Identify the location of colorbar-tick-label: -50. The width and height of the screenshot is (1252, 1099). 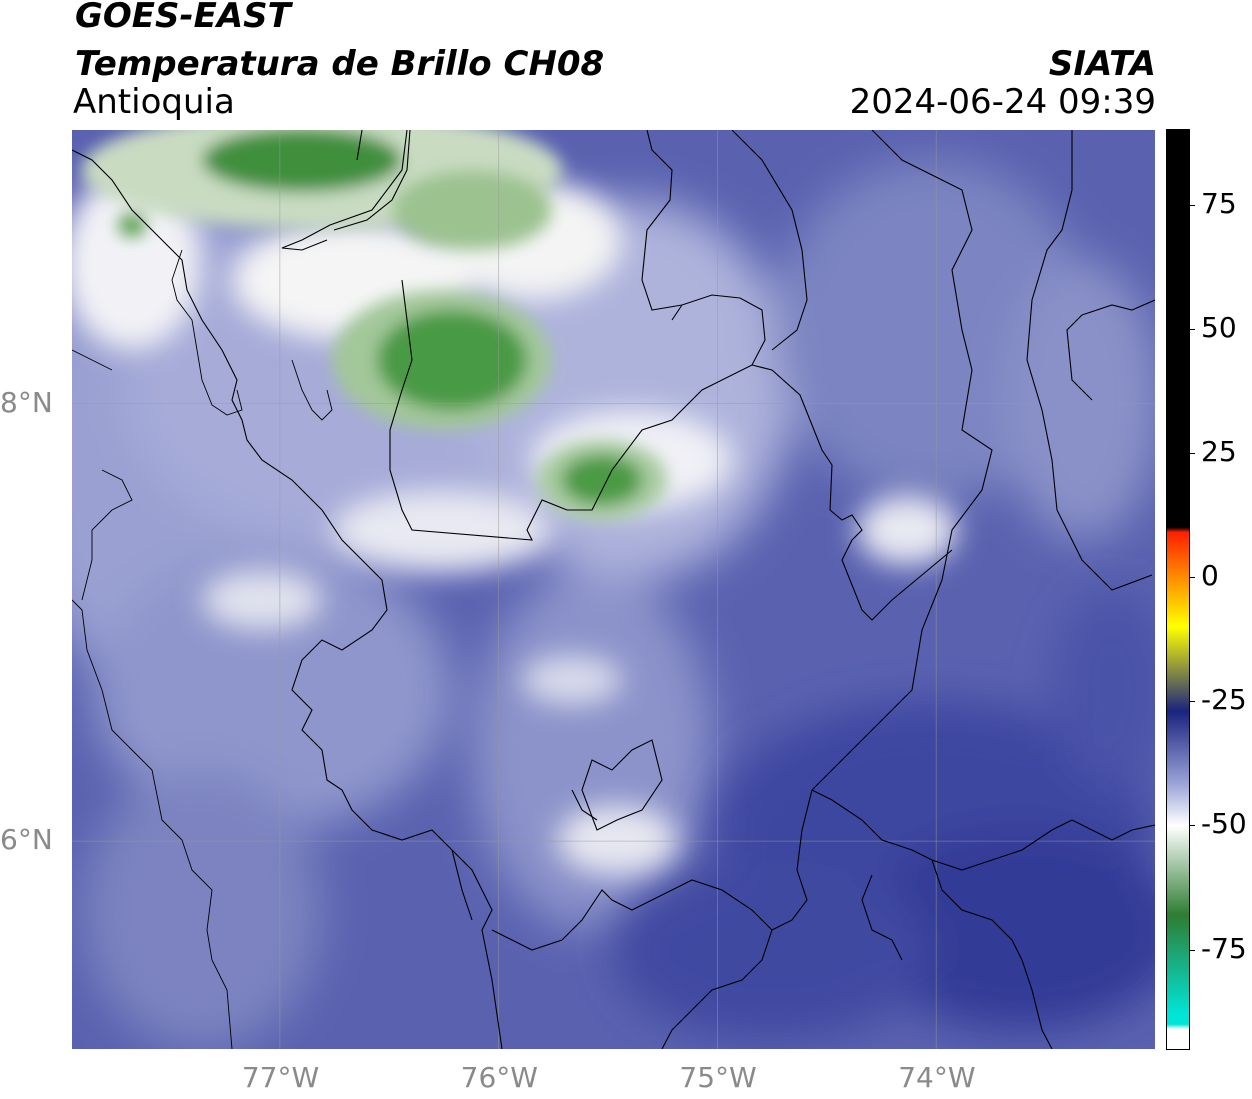
(1224, 824).